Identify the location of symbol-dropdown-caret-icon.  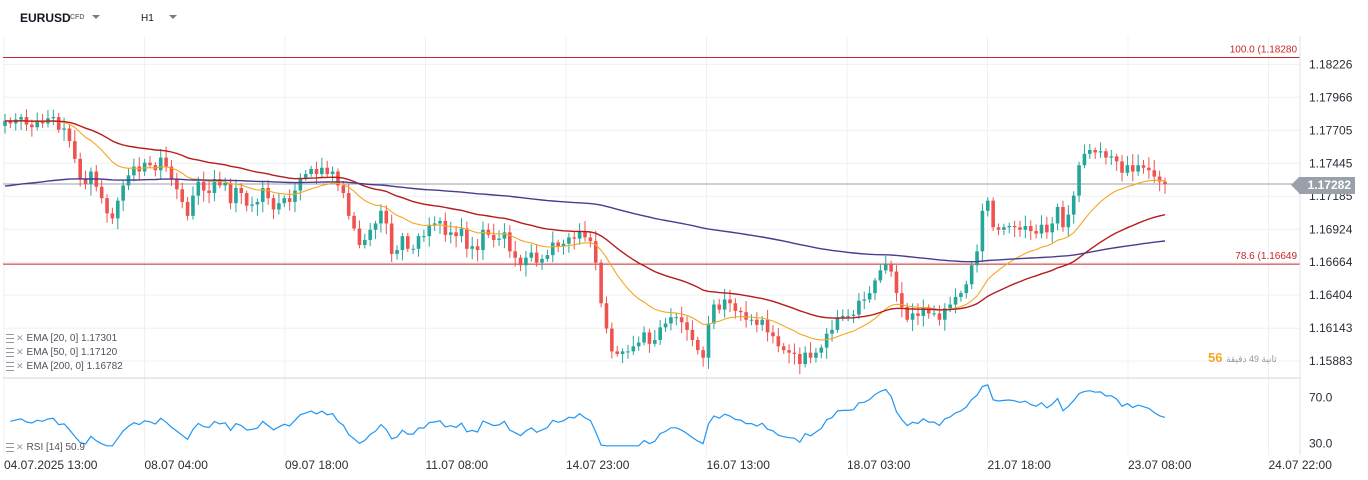
(96, 17).